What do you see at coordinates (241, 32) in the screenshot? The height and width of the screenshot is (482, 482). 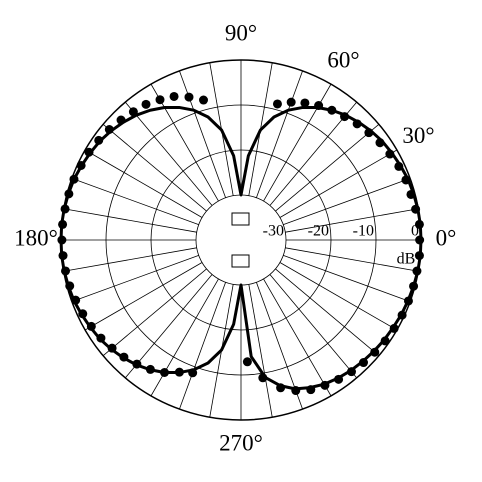 I see `angle-tick-label: 90°` at bounding box center [241, 32].